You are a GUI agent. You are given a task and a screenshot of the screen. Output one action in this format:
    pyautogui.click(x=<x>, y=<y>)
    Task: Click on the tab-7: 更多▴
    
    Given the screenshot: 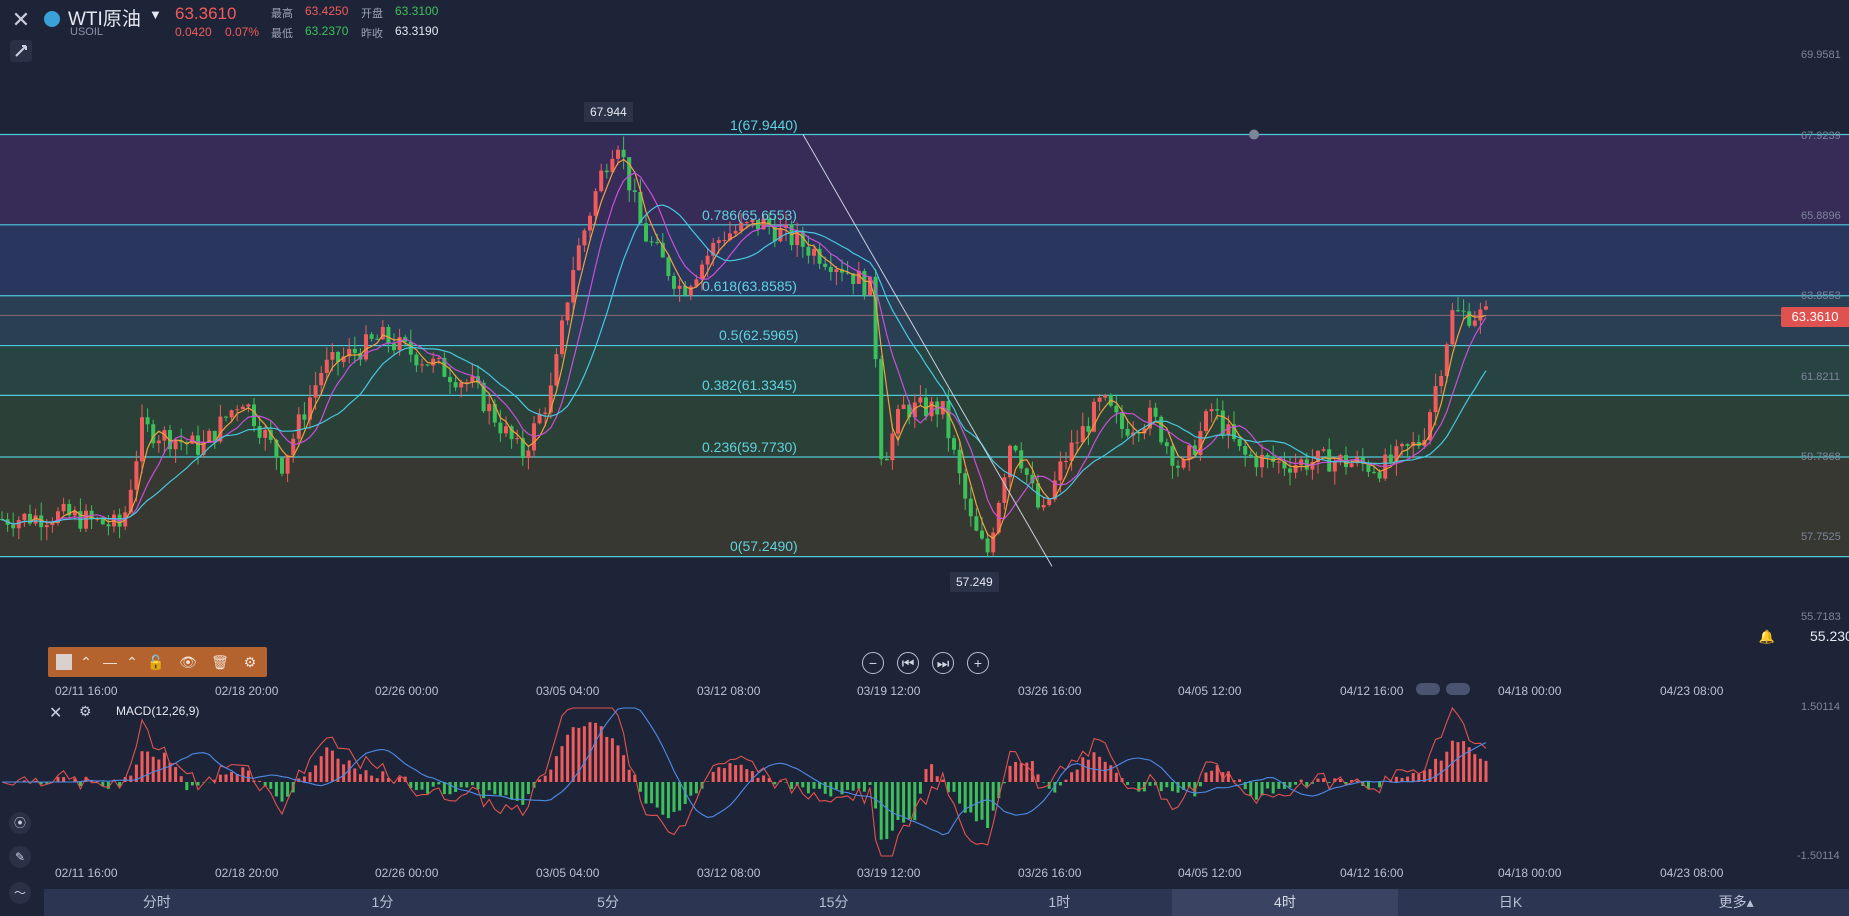 What is the action you would take?
    pyautogui.click(x=1736, y=902)
    